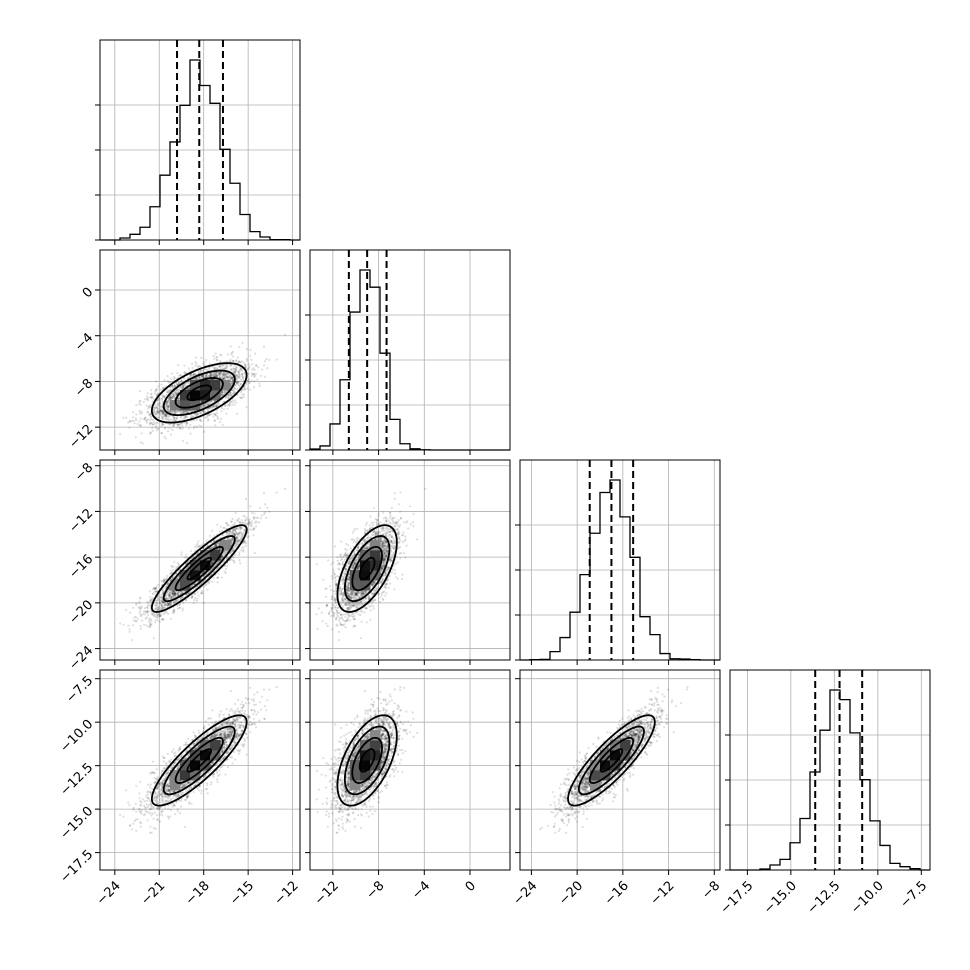 The height and width of the screenshot is (970, 970). What do you see at coordinates (620, 570) in the screenshot?
I see `histogram-step` at bounding box center [620, 570].